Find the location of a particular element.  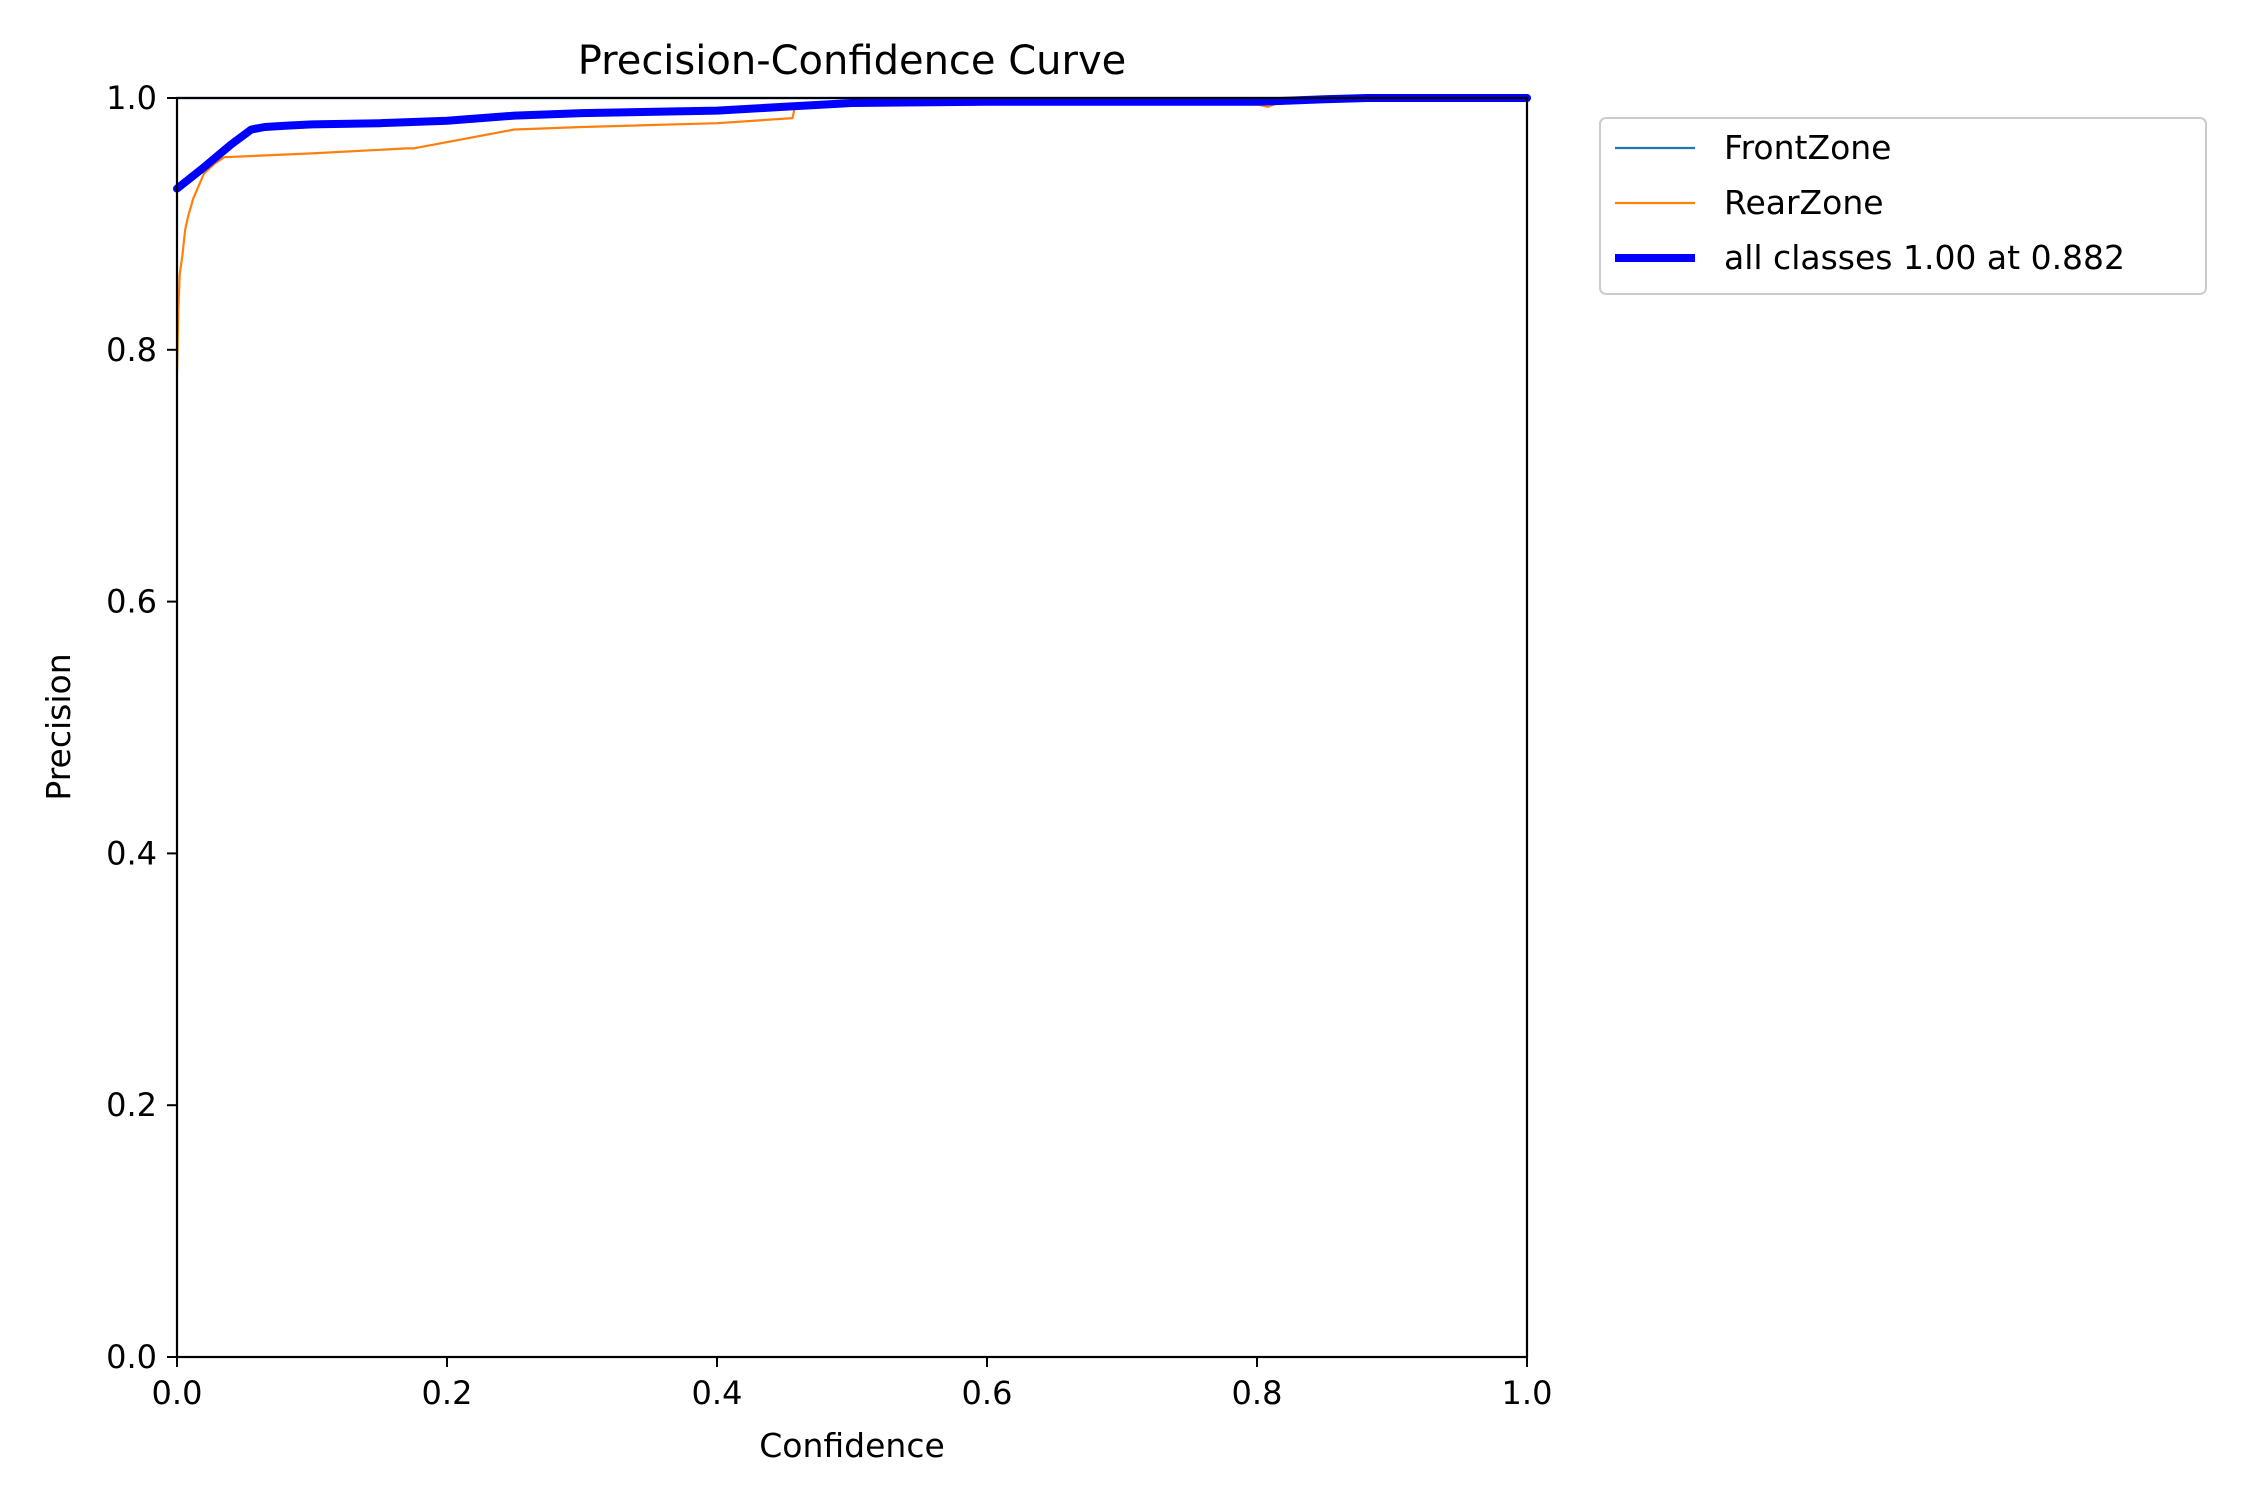

x-axis-ticks: 0.0 0.2 0.4 0.6 0.8 1.0 is located at coordinates (852, 1384).